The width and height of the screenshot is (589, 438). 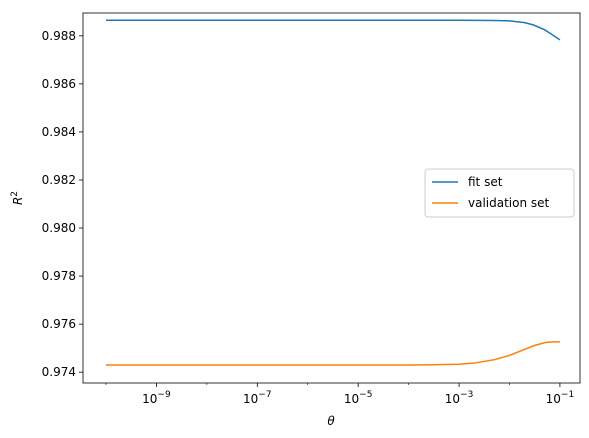 I want to click on legend-label: fit set, so click(x=485, y=182).